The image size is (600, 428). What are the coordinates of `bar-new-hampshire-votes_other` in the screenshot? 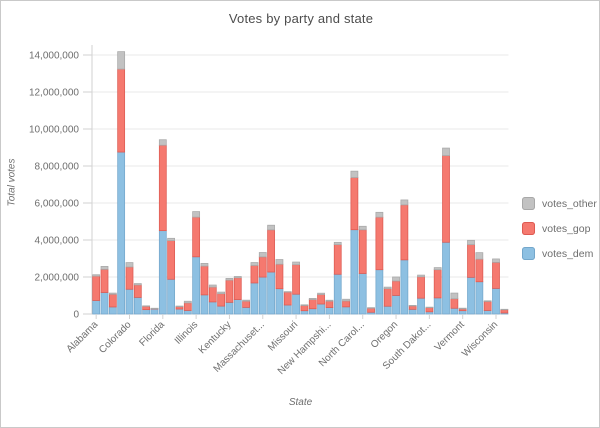 It's located at (329, 300).